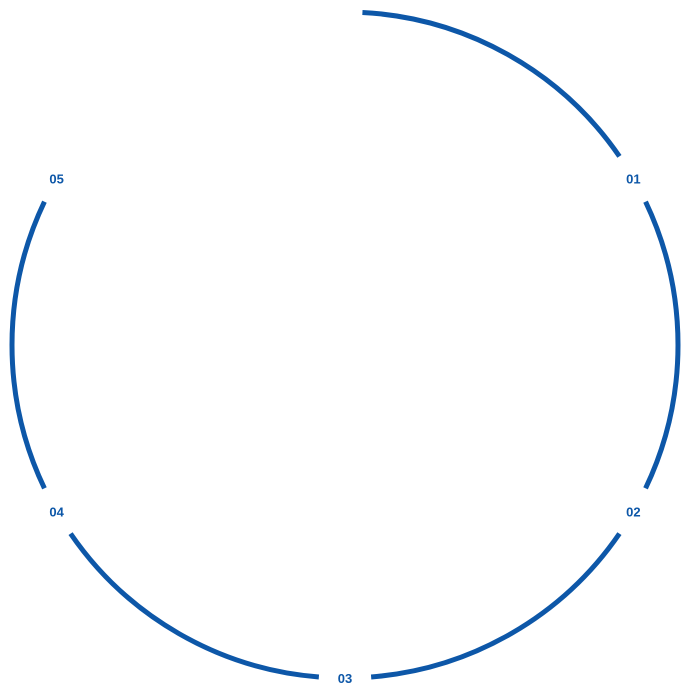  What do you see at coordinates (56, 512) in the screenshot?
I see `step-label-04: 04` at bounding box center [56, 512].